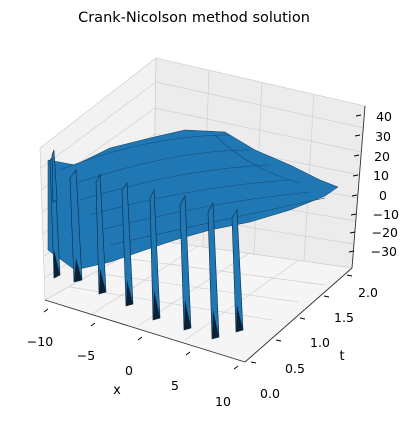 Image resolution: width=408 pixels, height=424 pixels. Describe the element at coordinates (355, 183) in the screenshot. I see `z-ticks` at that location.